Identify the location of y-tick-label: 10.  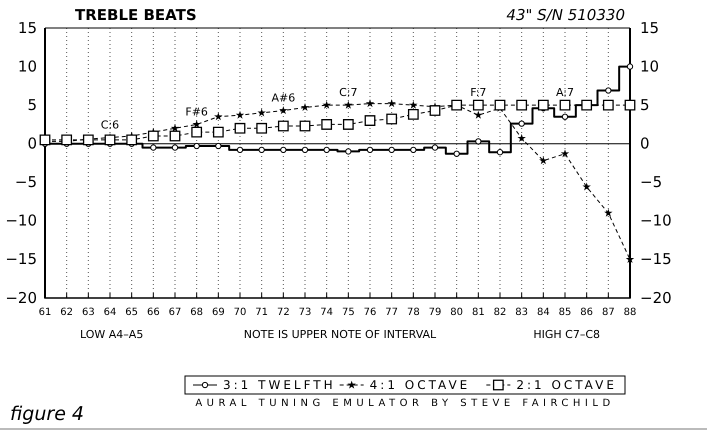
(27, 66).